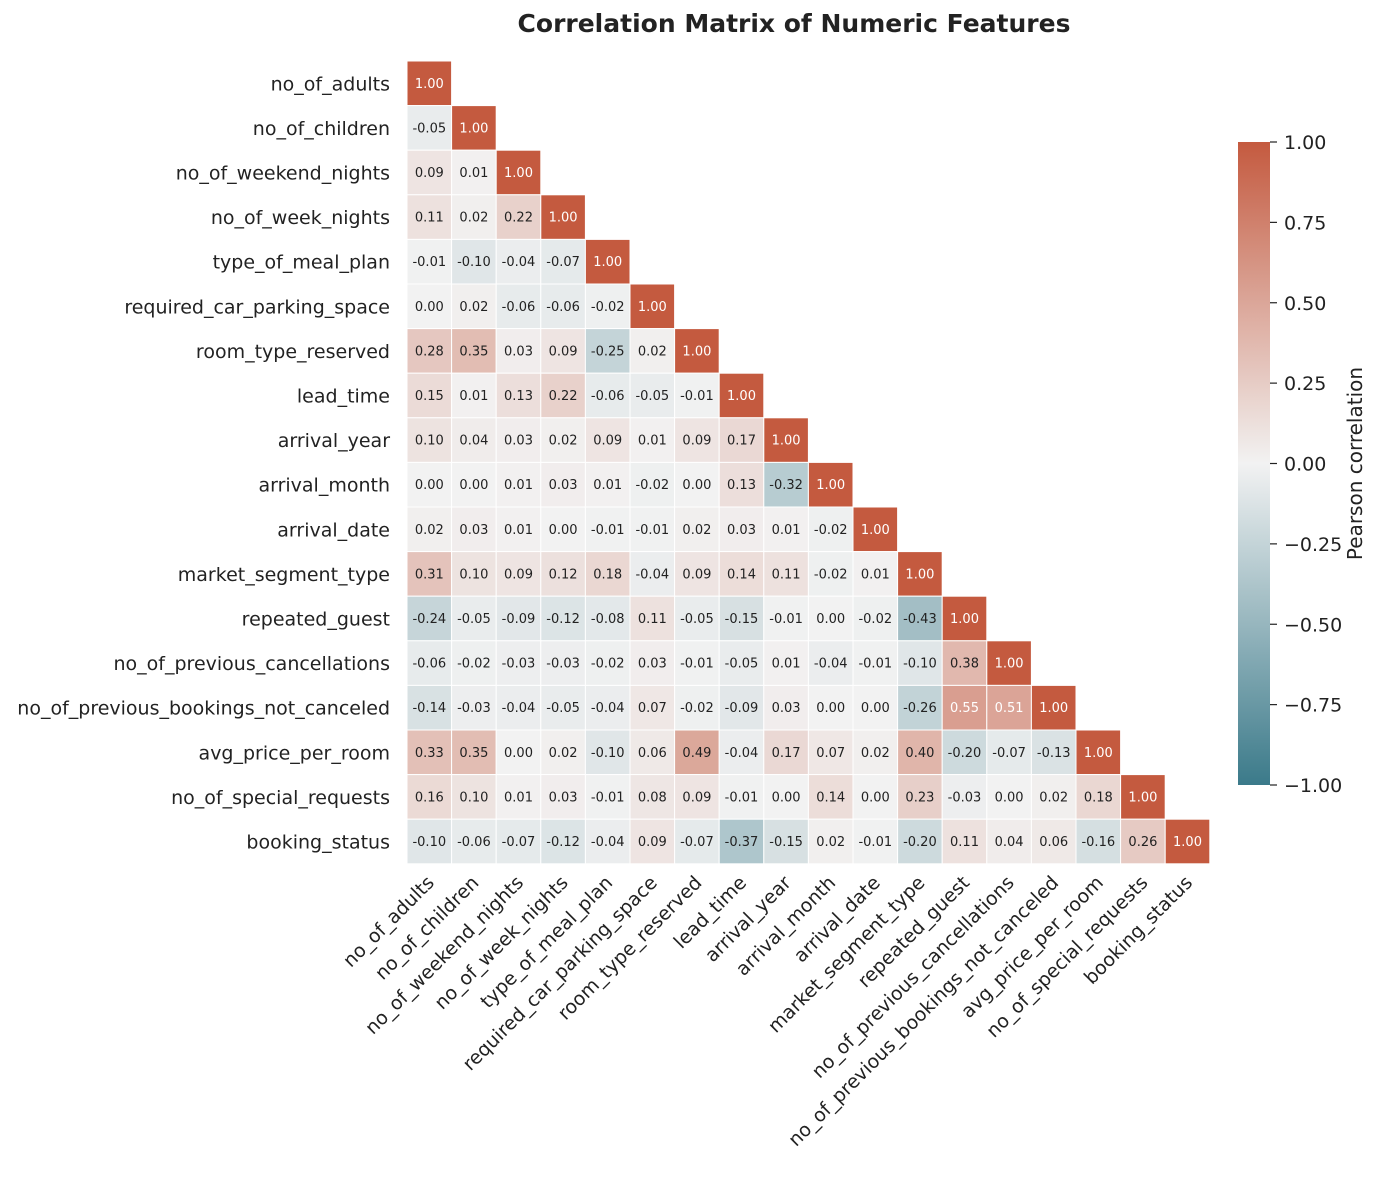 The width and height of the screenshot is (1377, 1178). What do you see at coordinates (321, 129) in the screenshot?
I see `y-tick-label: no_of_children` at bounding box center [321, 129].